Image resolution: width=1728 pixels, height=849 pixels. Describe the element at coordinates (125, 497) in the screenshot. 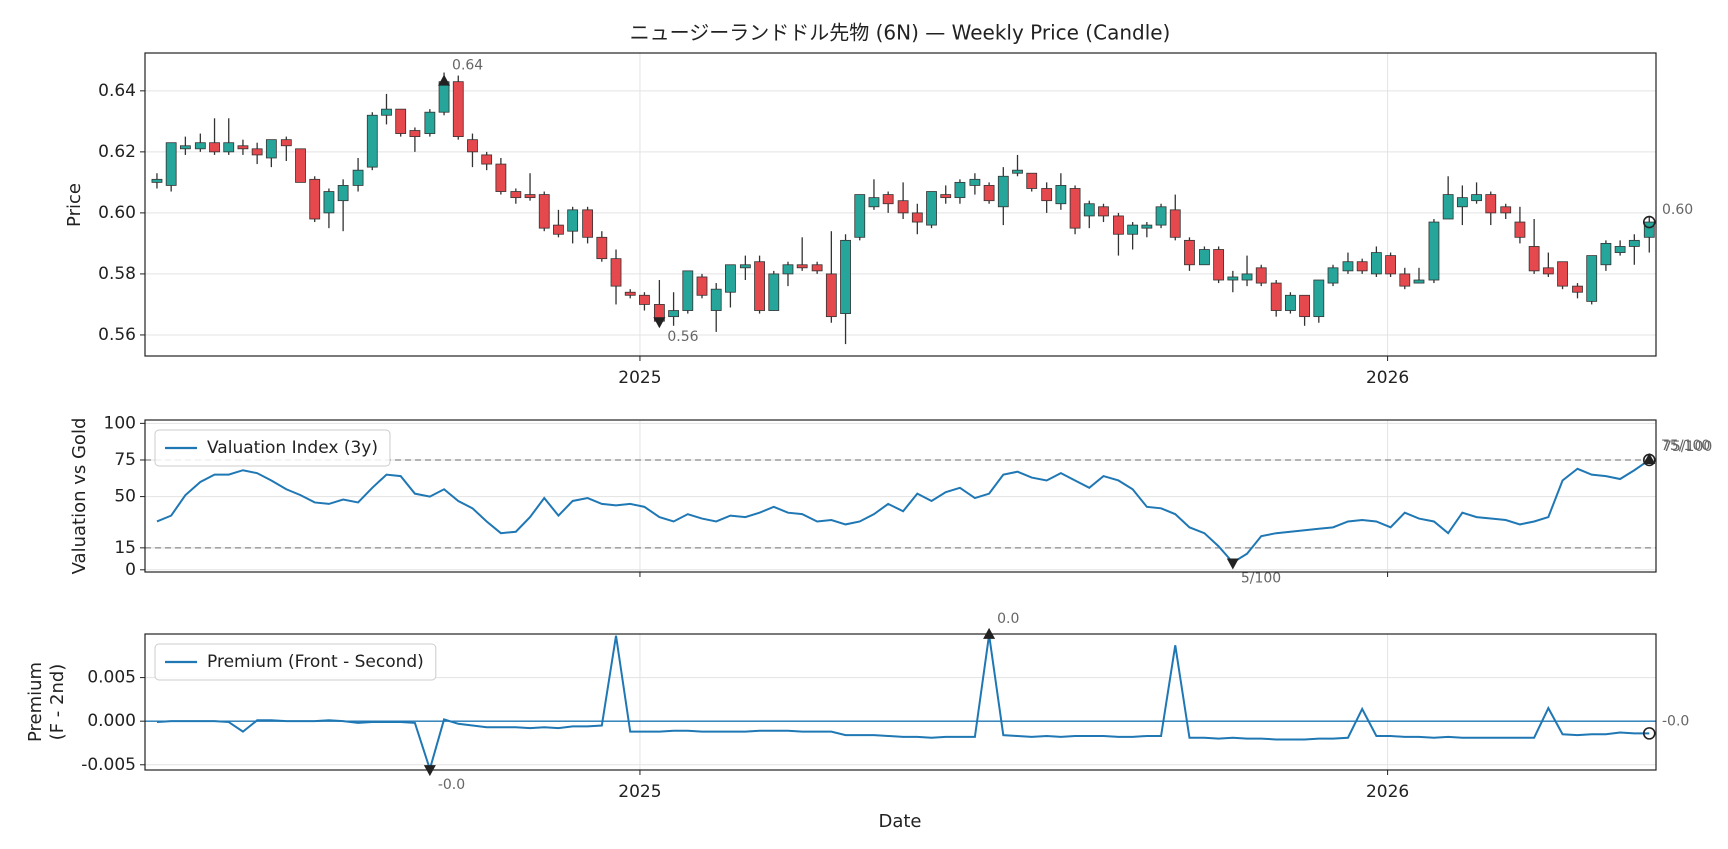

I see `y-tick-label: 50` at that location.